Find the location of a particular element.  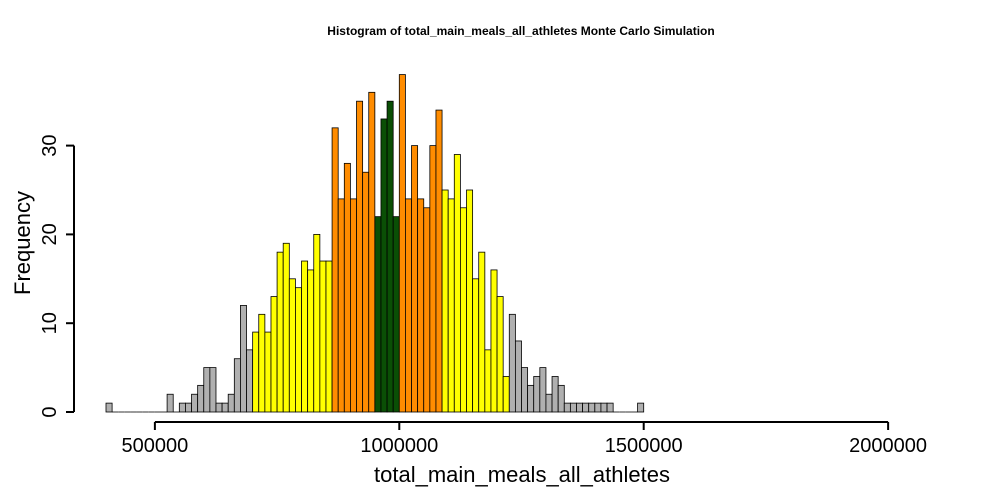

x-tick-label: 500000 is located at coordinates (155, 446).